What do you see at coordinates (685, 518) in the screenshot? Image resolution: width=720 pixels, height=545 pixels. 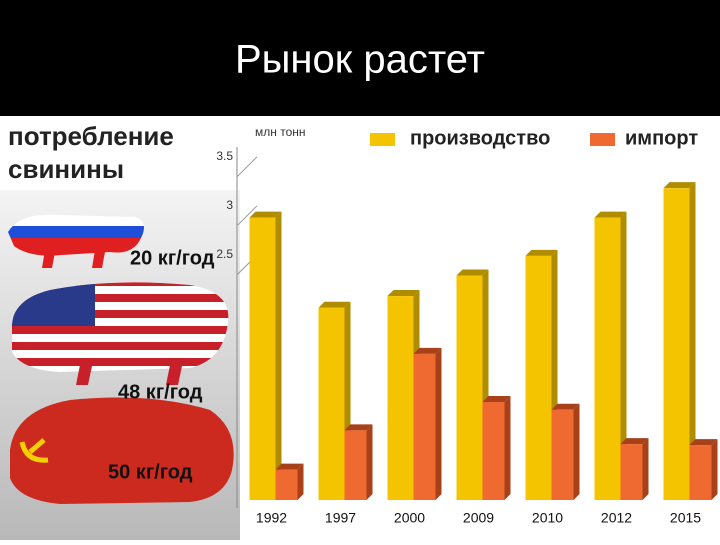 I see `x-tick-label: 2015` at bounding box center [685, 518].